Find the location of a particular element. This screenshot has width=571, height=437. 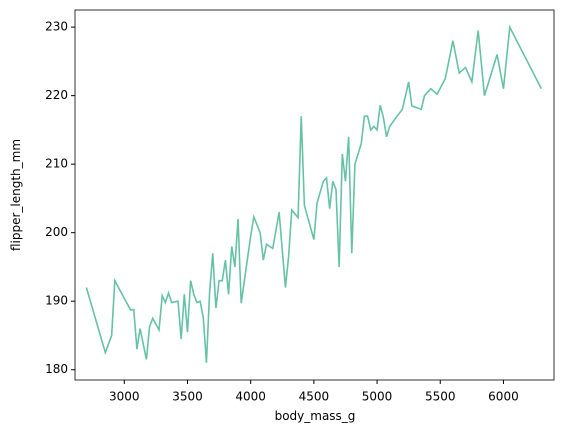

x-tick-label: 5500 is located at coordinates (440, 397).